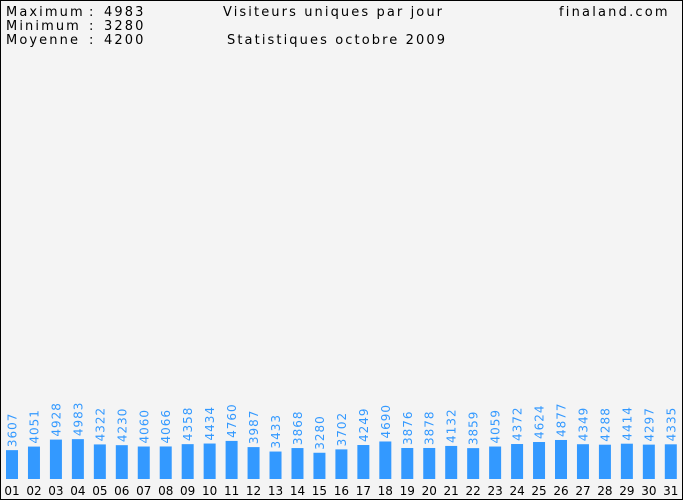 Image resolution: width=683 pixels, height=500 pixels. What do you see at coordinates (363, 491) in the screenshot?
I see `x-tick-label-17: 17` at bounding box center [363, 491].